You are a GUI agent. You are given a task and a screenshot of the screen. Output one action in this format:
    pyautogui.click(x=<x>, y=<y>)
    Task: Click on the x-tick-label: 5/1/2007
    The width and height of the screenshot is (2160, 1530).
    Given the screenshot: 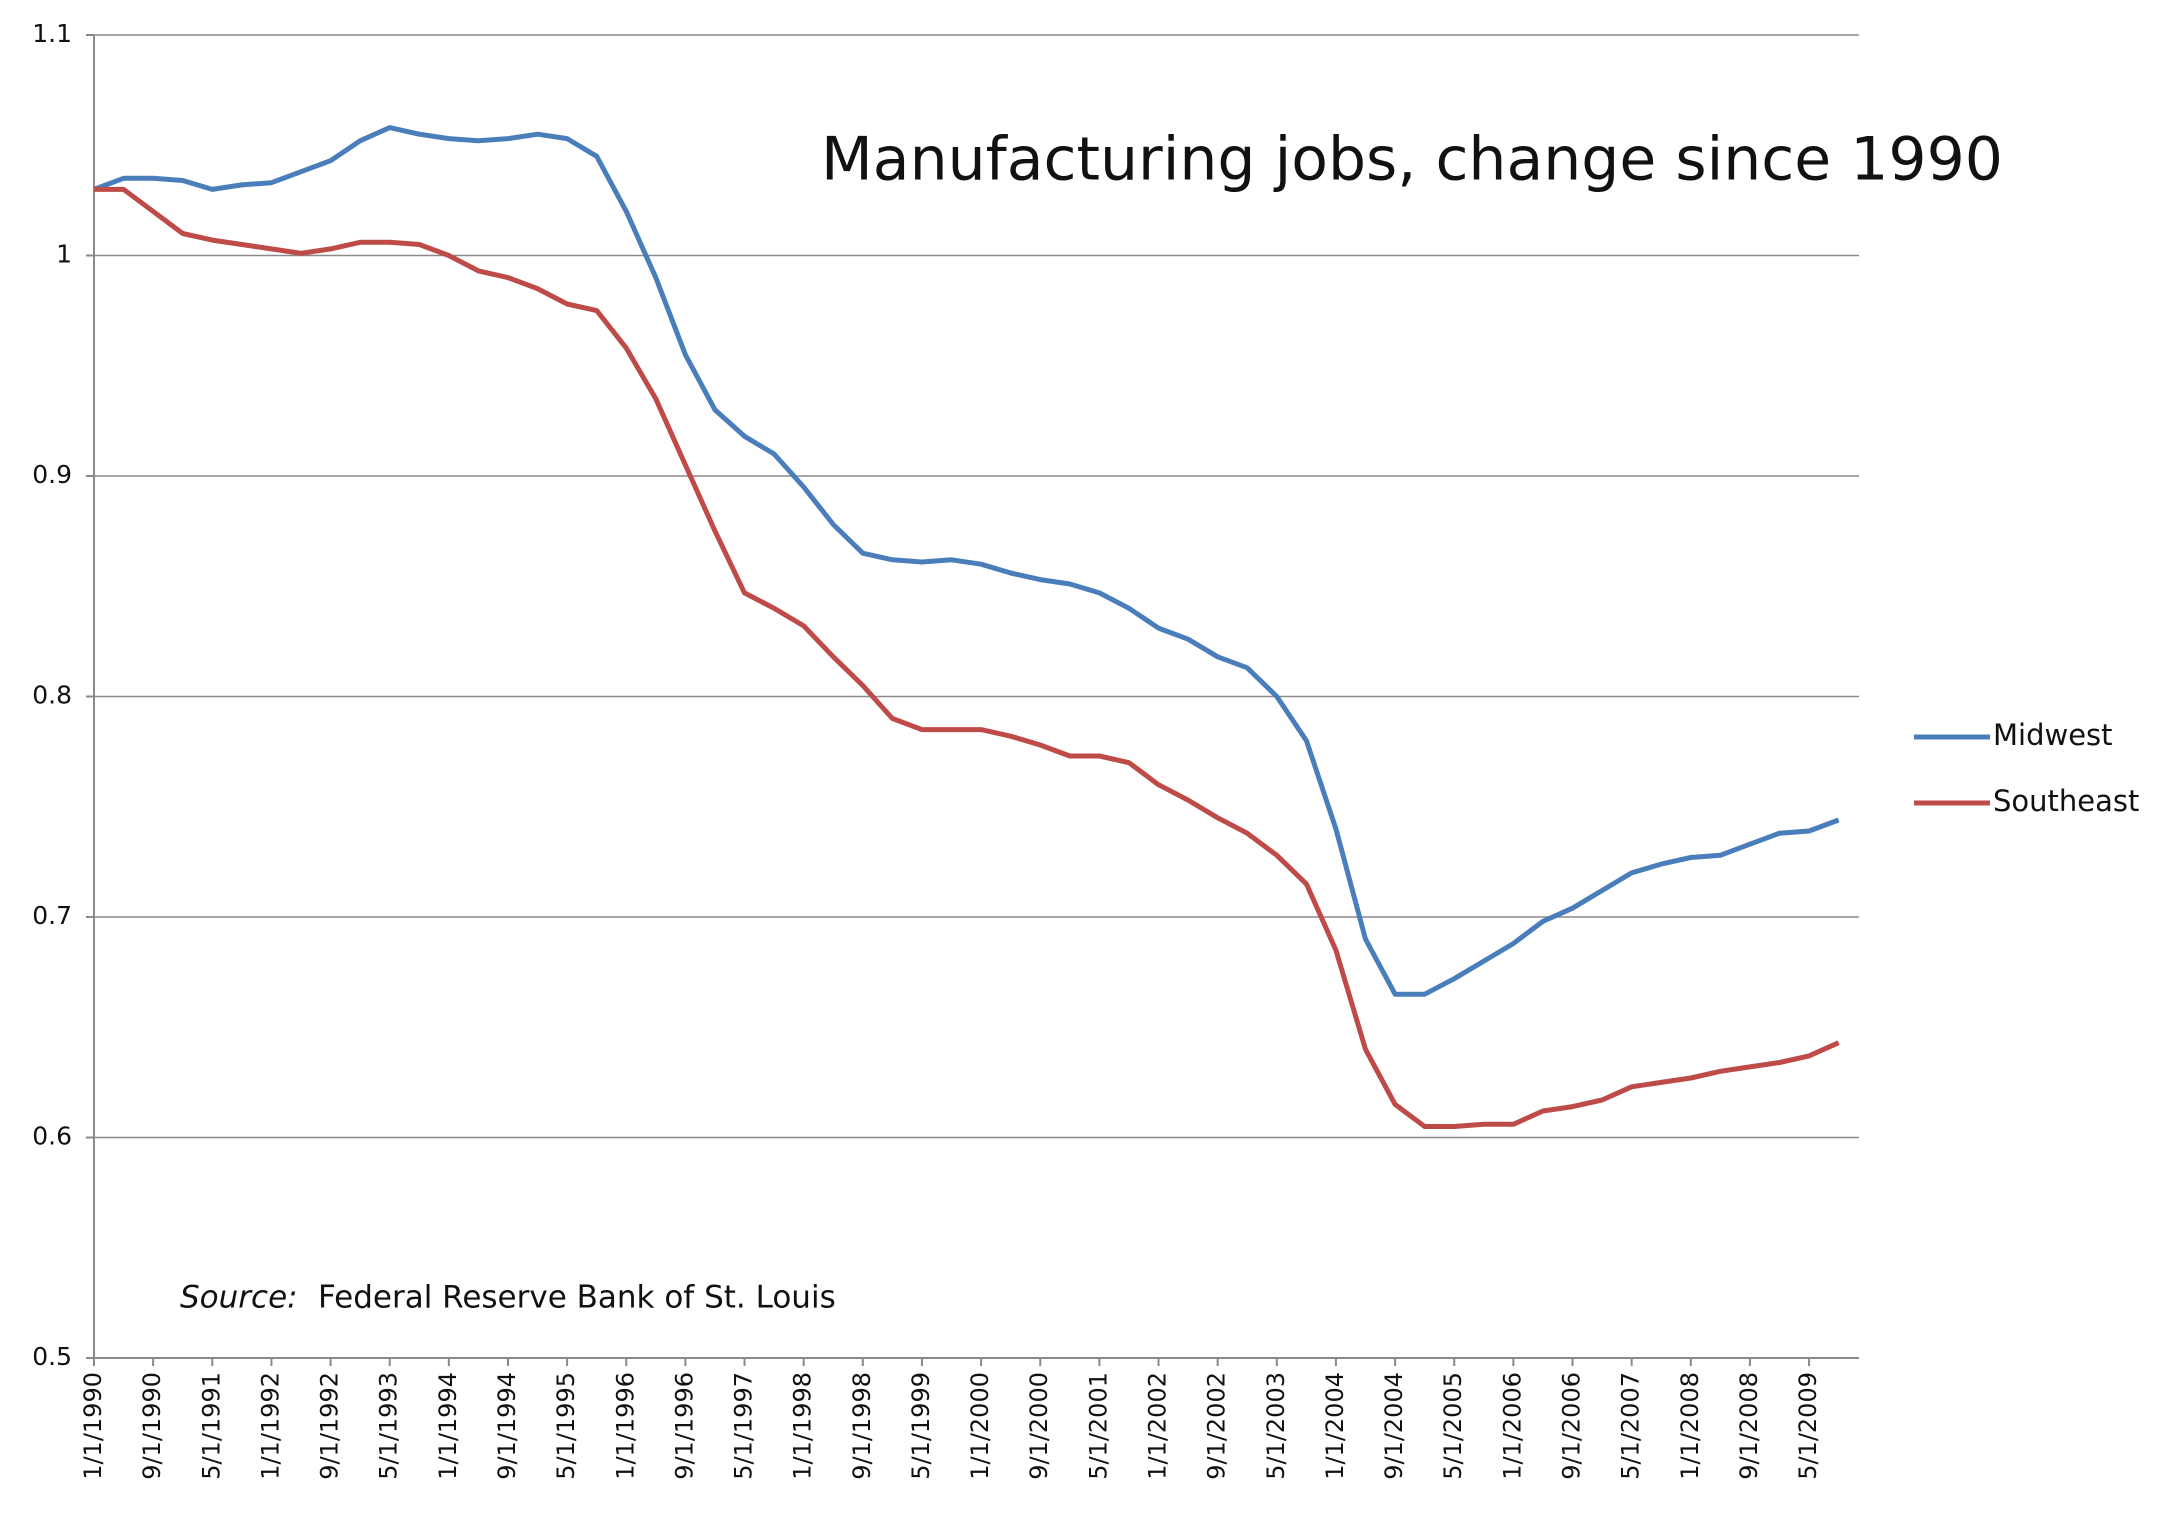 What is the action you would take?
    pyautogui.click(x=1631, y=1426)
    